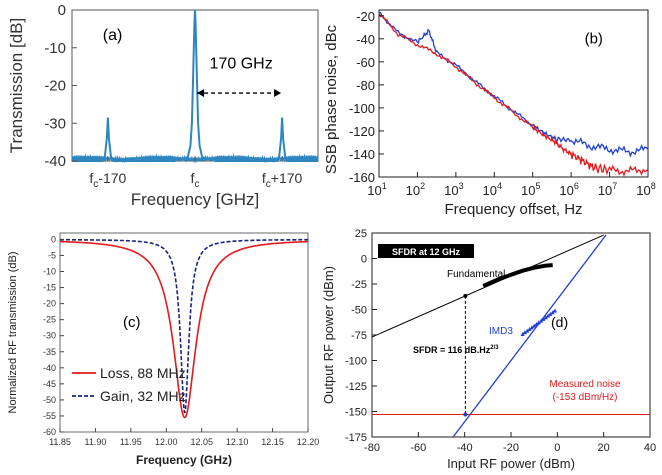 Image resolution: width=662 pixels, height=475 pixels. Describe the element at coordinates (13, 333) in the screenshot. I see `y-axis-label-c: Normalized RF transmission (dB)` at that location.